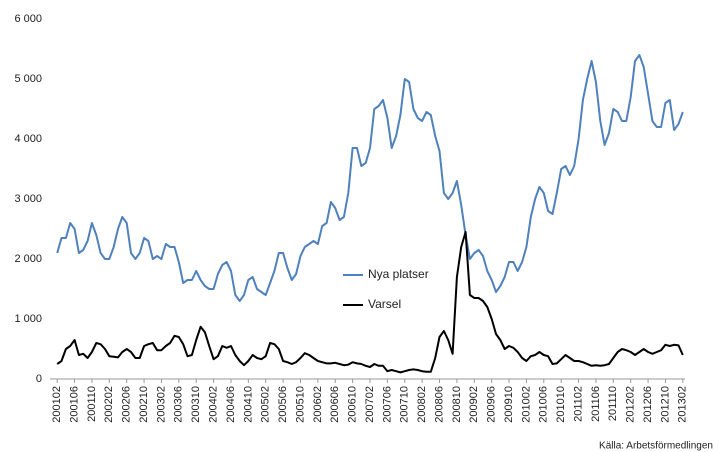 The image size is (723, 452). I want to click on x-tick-label: 200806, so click(439, 404).